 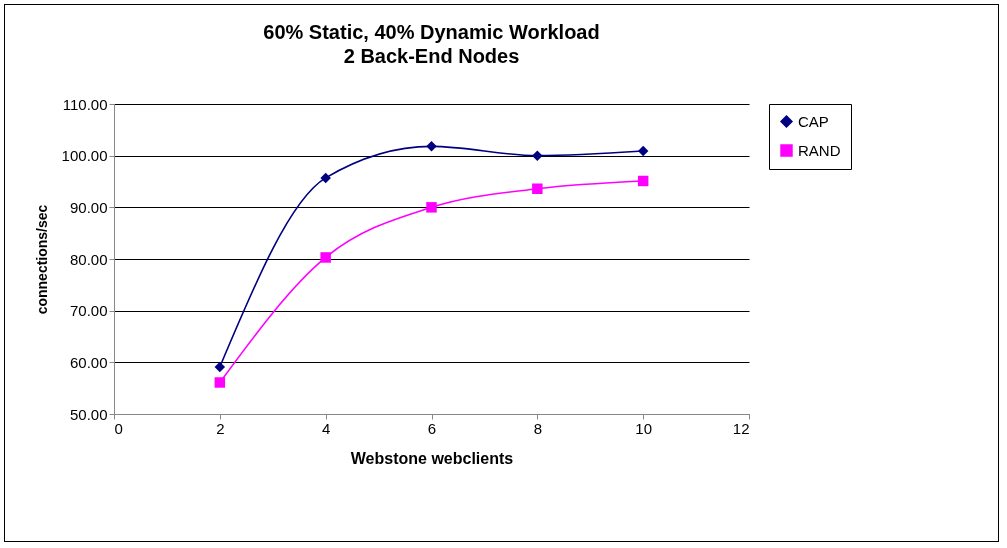 What do you see at coordinates (85, 104) in the screenshot?
I see `y-tick-label: 110.00` at bounding box center [85, 104].